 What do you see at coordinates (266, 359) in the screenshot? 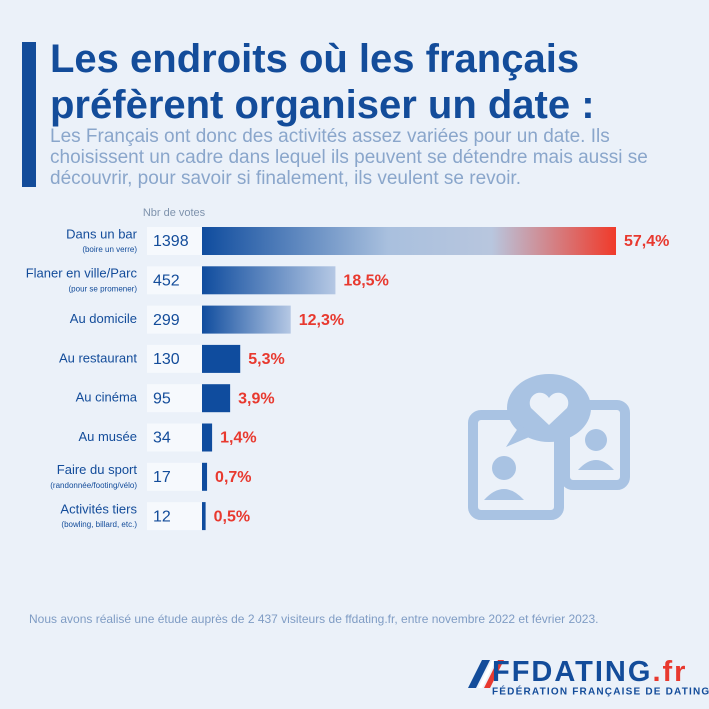
I see `value-label: 5,3%` at bounding box center [266, 359].